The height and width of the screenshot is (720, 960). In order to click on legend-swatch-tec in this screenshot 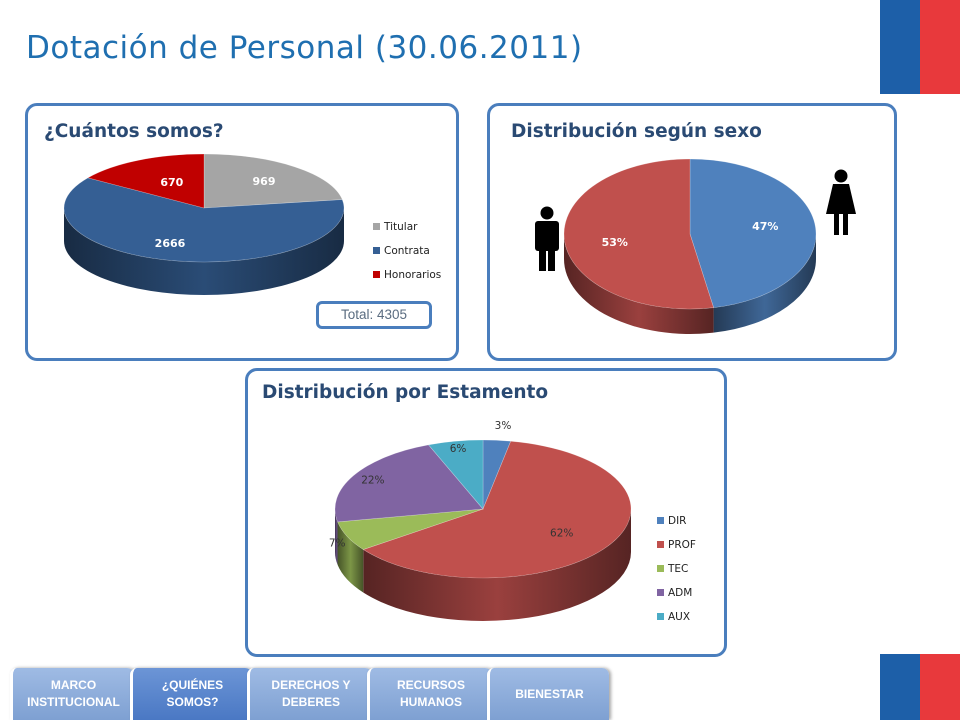, I will do `click(660, 568)`.